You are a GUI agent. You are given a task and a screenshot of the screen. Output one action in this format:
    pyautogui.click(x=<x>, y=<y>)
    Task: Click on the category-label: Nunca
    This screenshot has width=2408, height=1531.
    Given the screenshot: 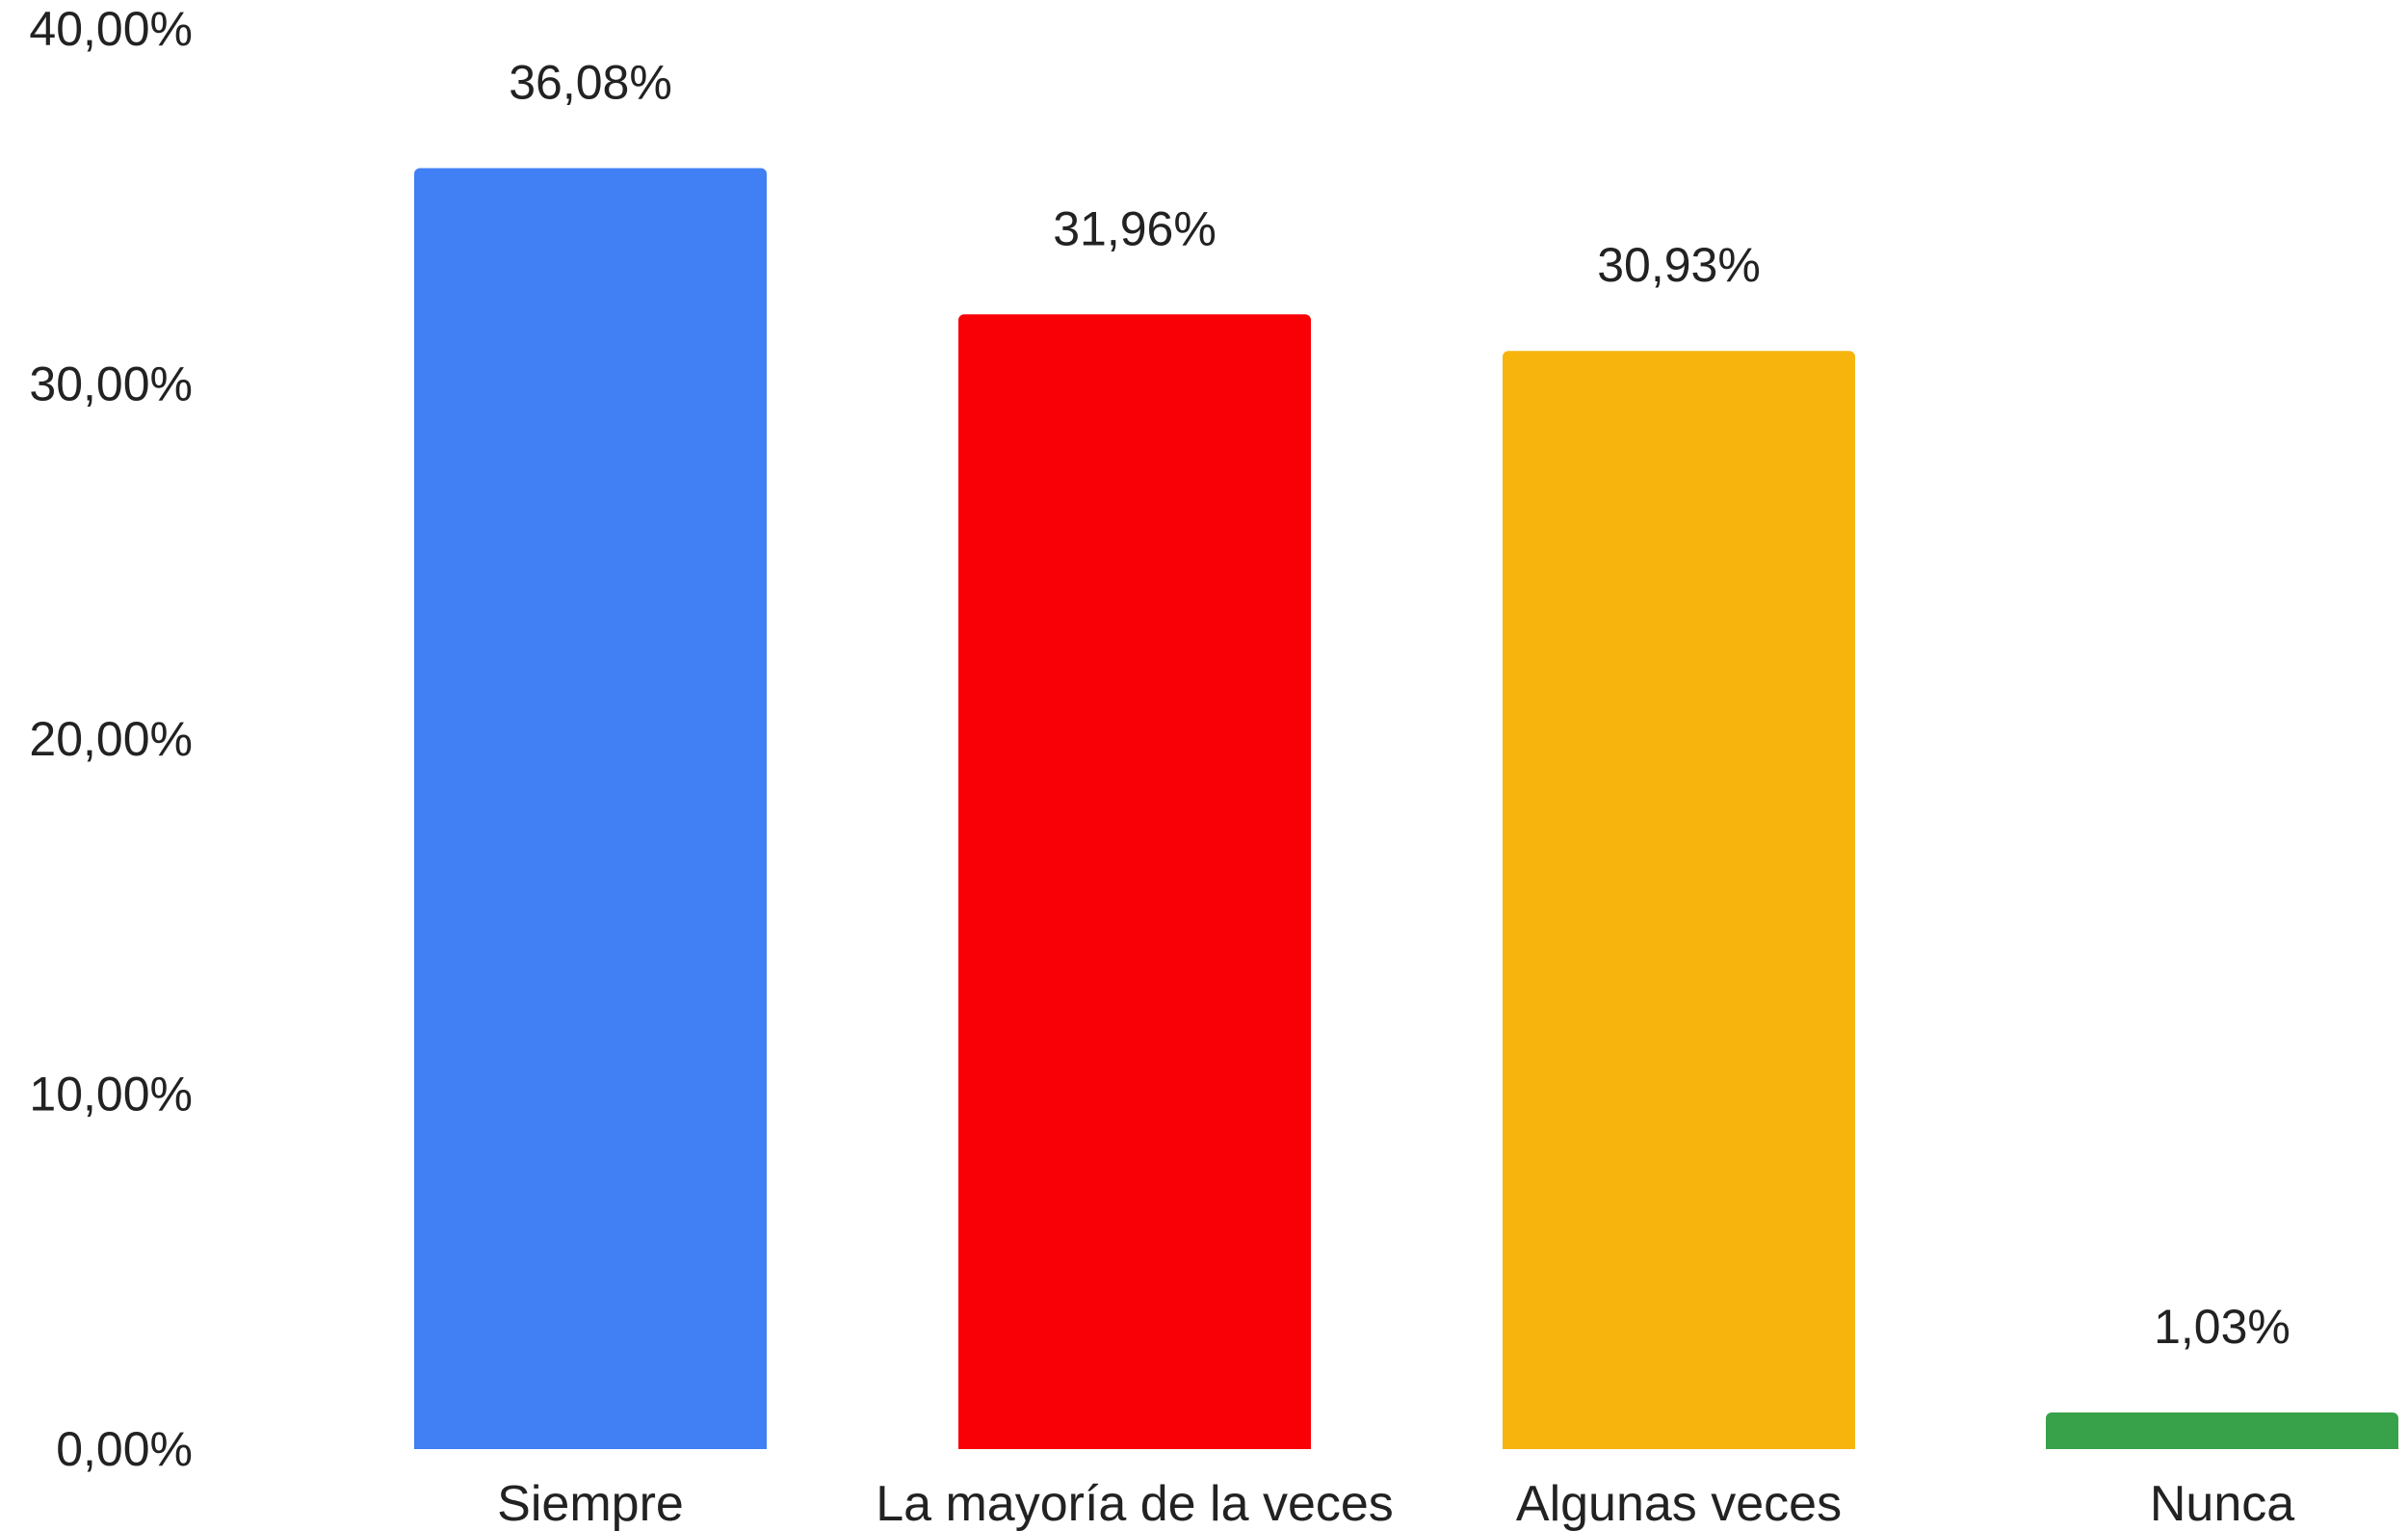 What is the action you would take?
    pyautogui.click(x=2222, y=1503)
    